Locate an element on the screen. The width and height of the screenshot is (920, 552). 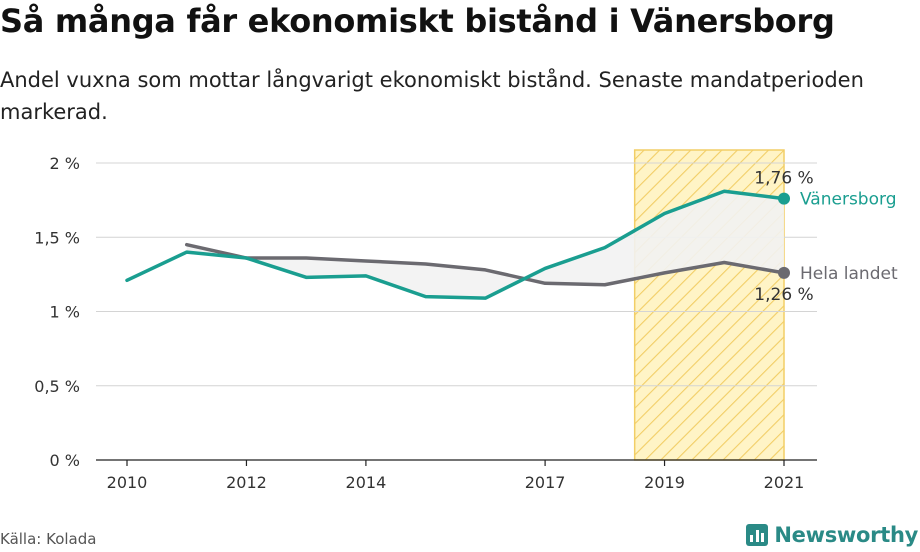
source-note: Källa: Kolada is located at coordinates (48, 539).